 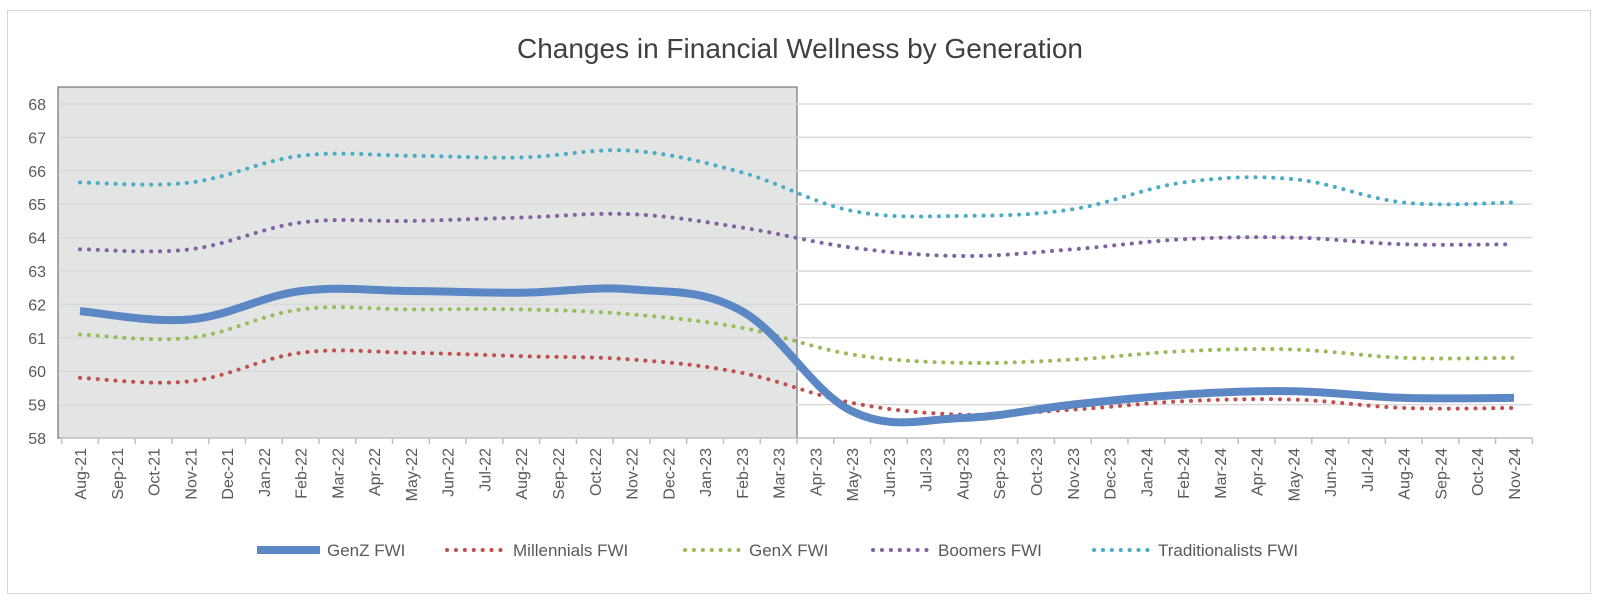 What do you see at coordinates (816, 472) in the screenshot?
I see `x-tick-label: Apr-23` at bounding box center [816, 472].